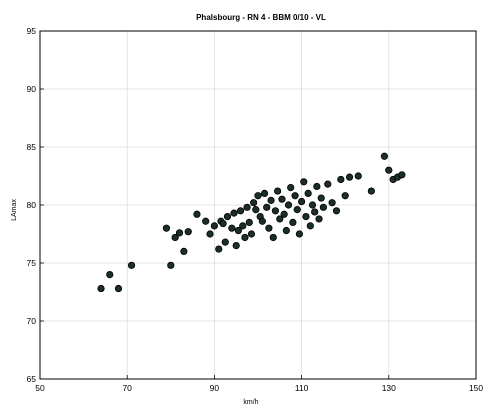 The height and width of the screenshot is (409, 486). Describe the element at coordinates (32, 89) in the screenshot. I see `y-tick-label: 90` at that location.